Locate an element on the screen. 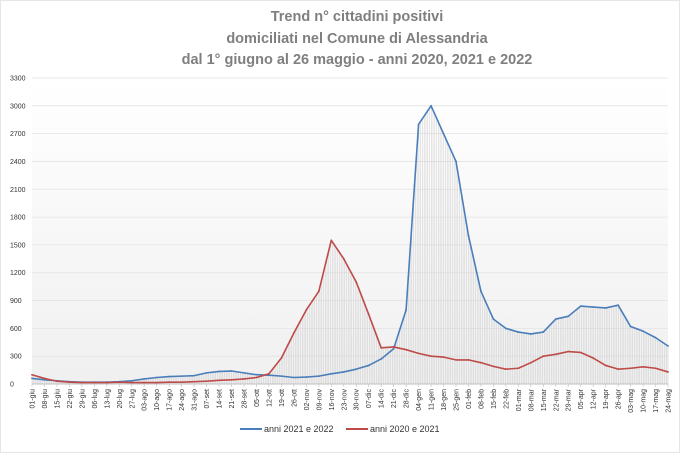 This screenshot has height=453, width=680. x-tick-label: 15-feb is located at coordinates (494, 399).